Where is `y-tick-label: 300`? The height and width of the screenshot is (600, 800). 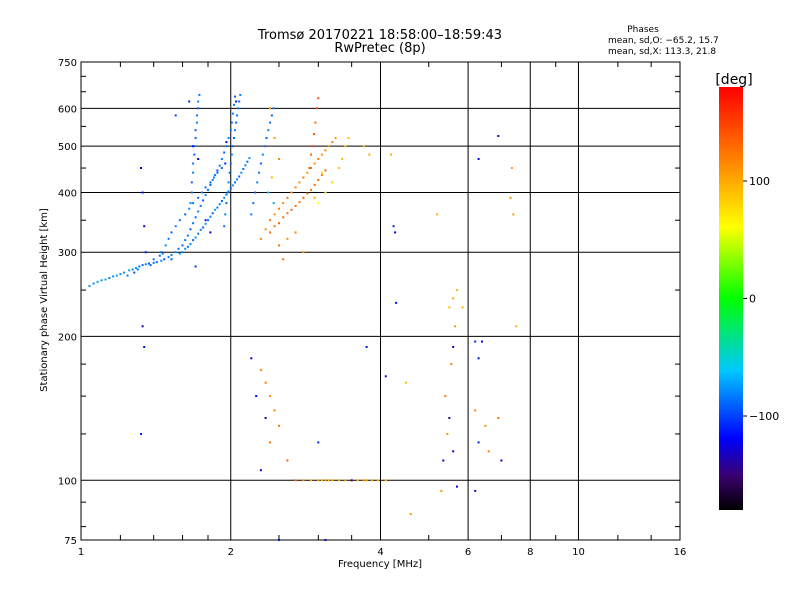
y-tick-label: 300 is located at coordinates (67, 253).